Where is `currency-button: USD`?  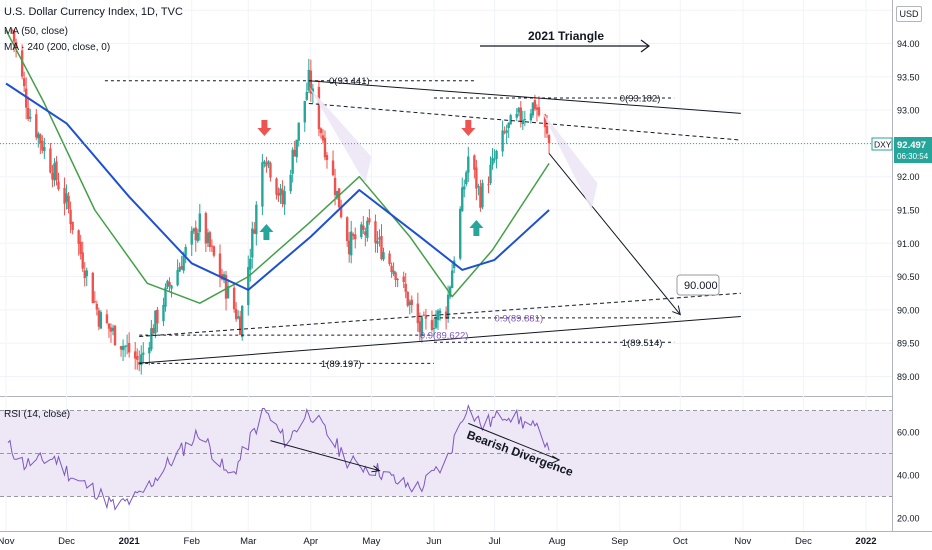 currency-button: USD is located at coordinates (909, 14).